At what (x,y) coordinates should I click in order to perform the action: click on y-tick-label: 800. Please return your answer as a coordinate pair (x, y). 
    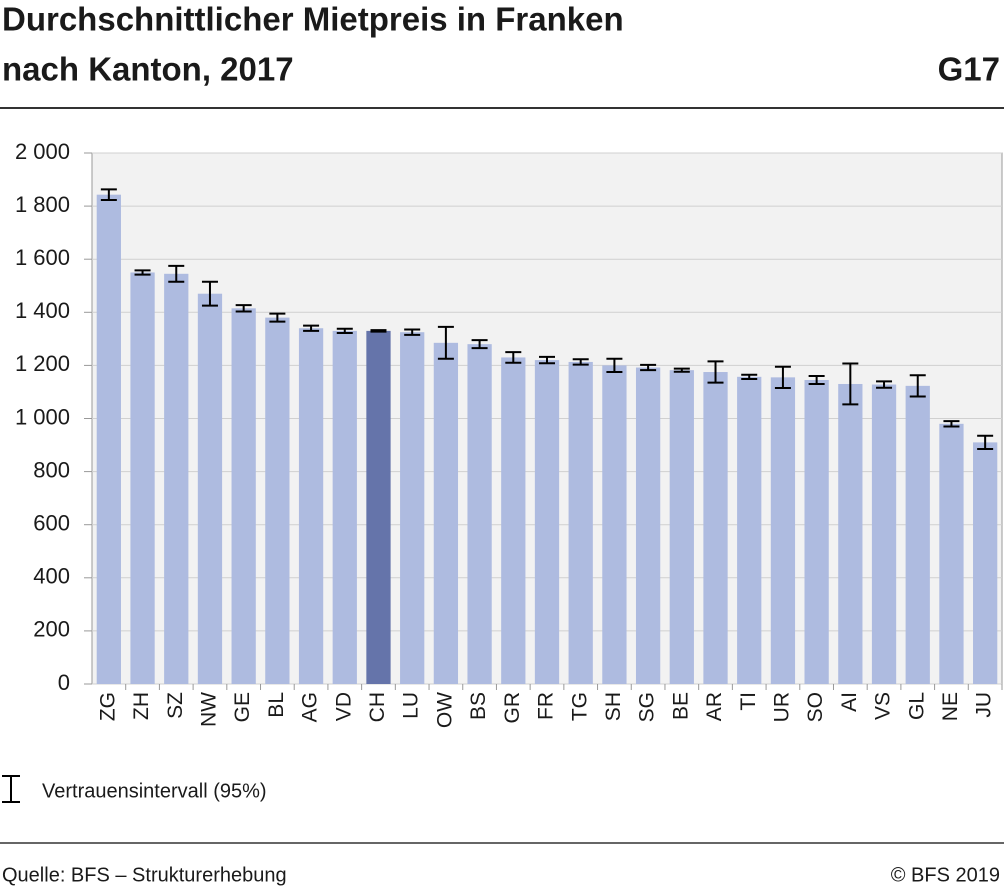
    Looking at the image, I should click on (51, 469).